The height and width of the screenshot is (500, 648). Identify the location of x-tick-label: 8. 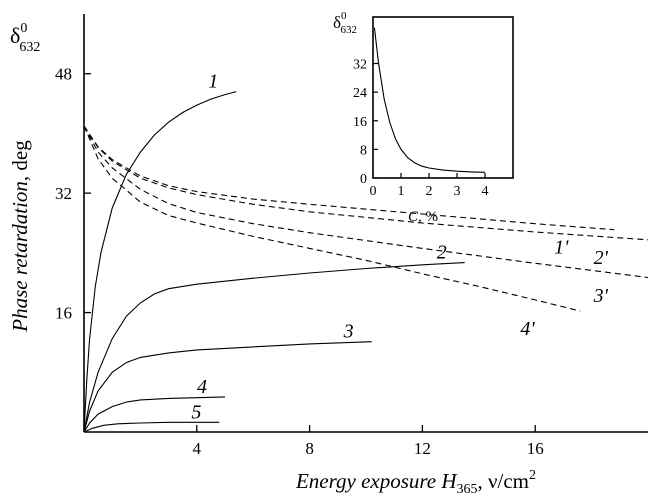
(309, 448).